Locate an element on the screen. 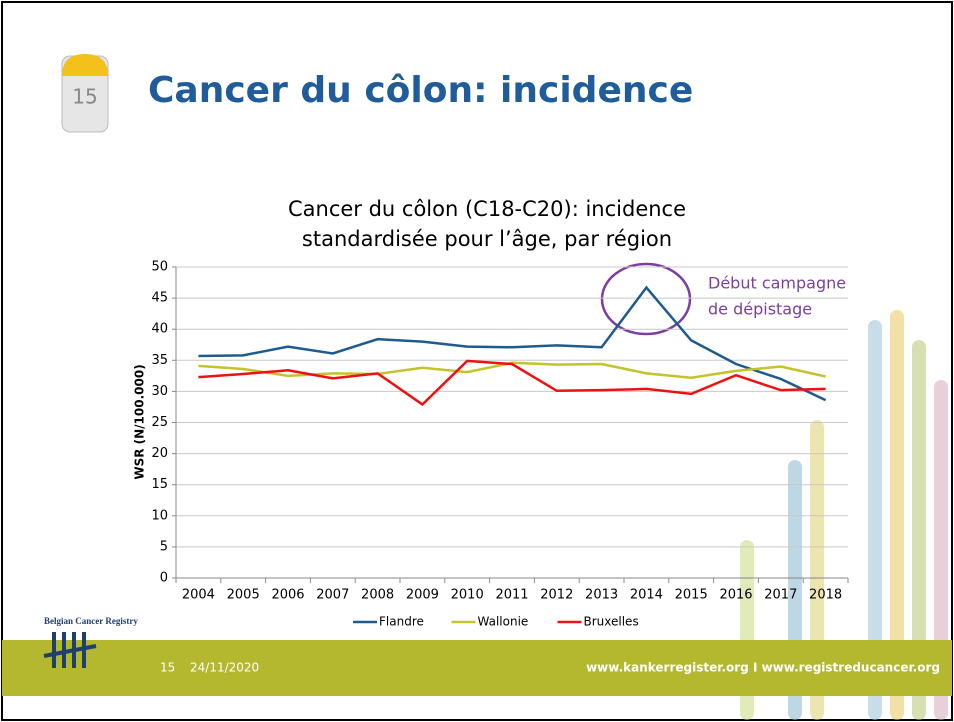 This screenshot has height=722, width=954. y-tick-label: 30 is located at coordinates (159, 391).